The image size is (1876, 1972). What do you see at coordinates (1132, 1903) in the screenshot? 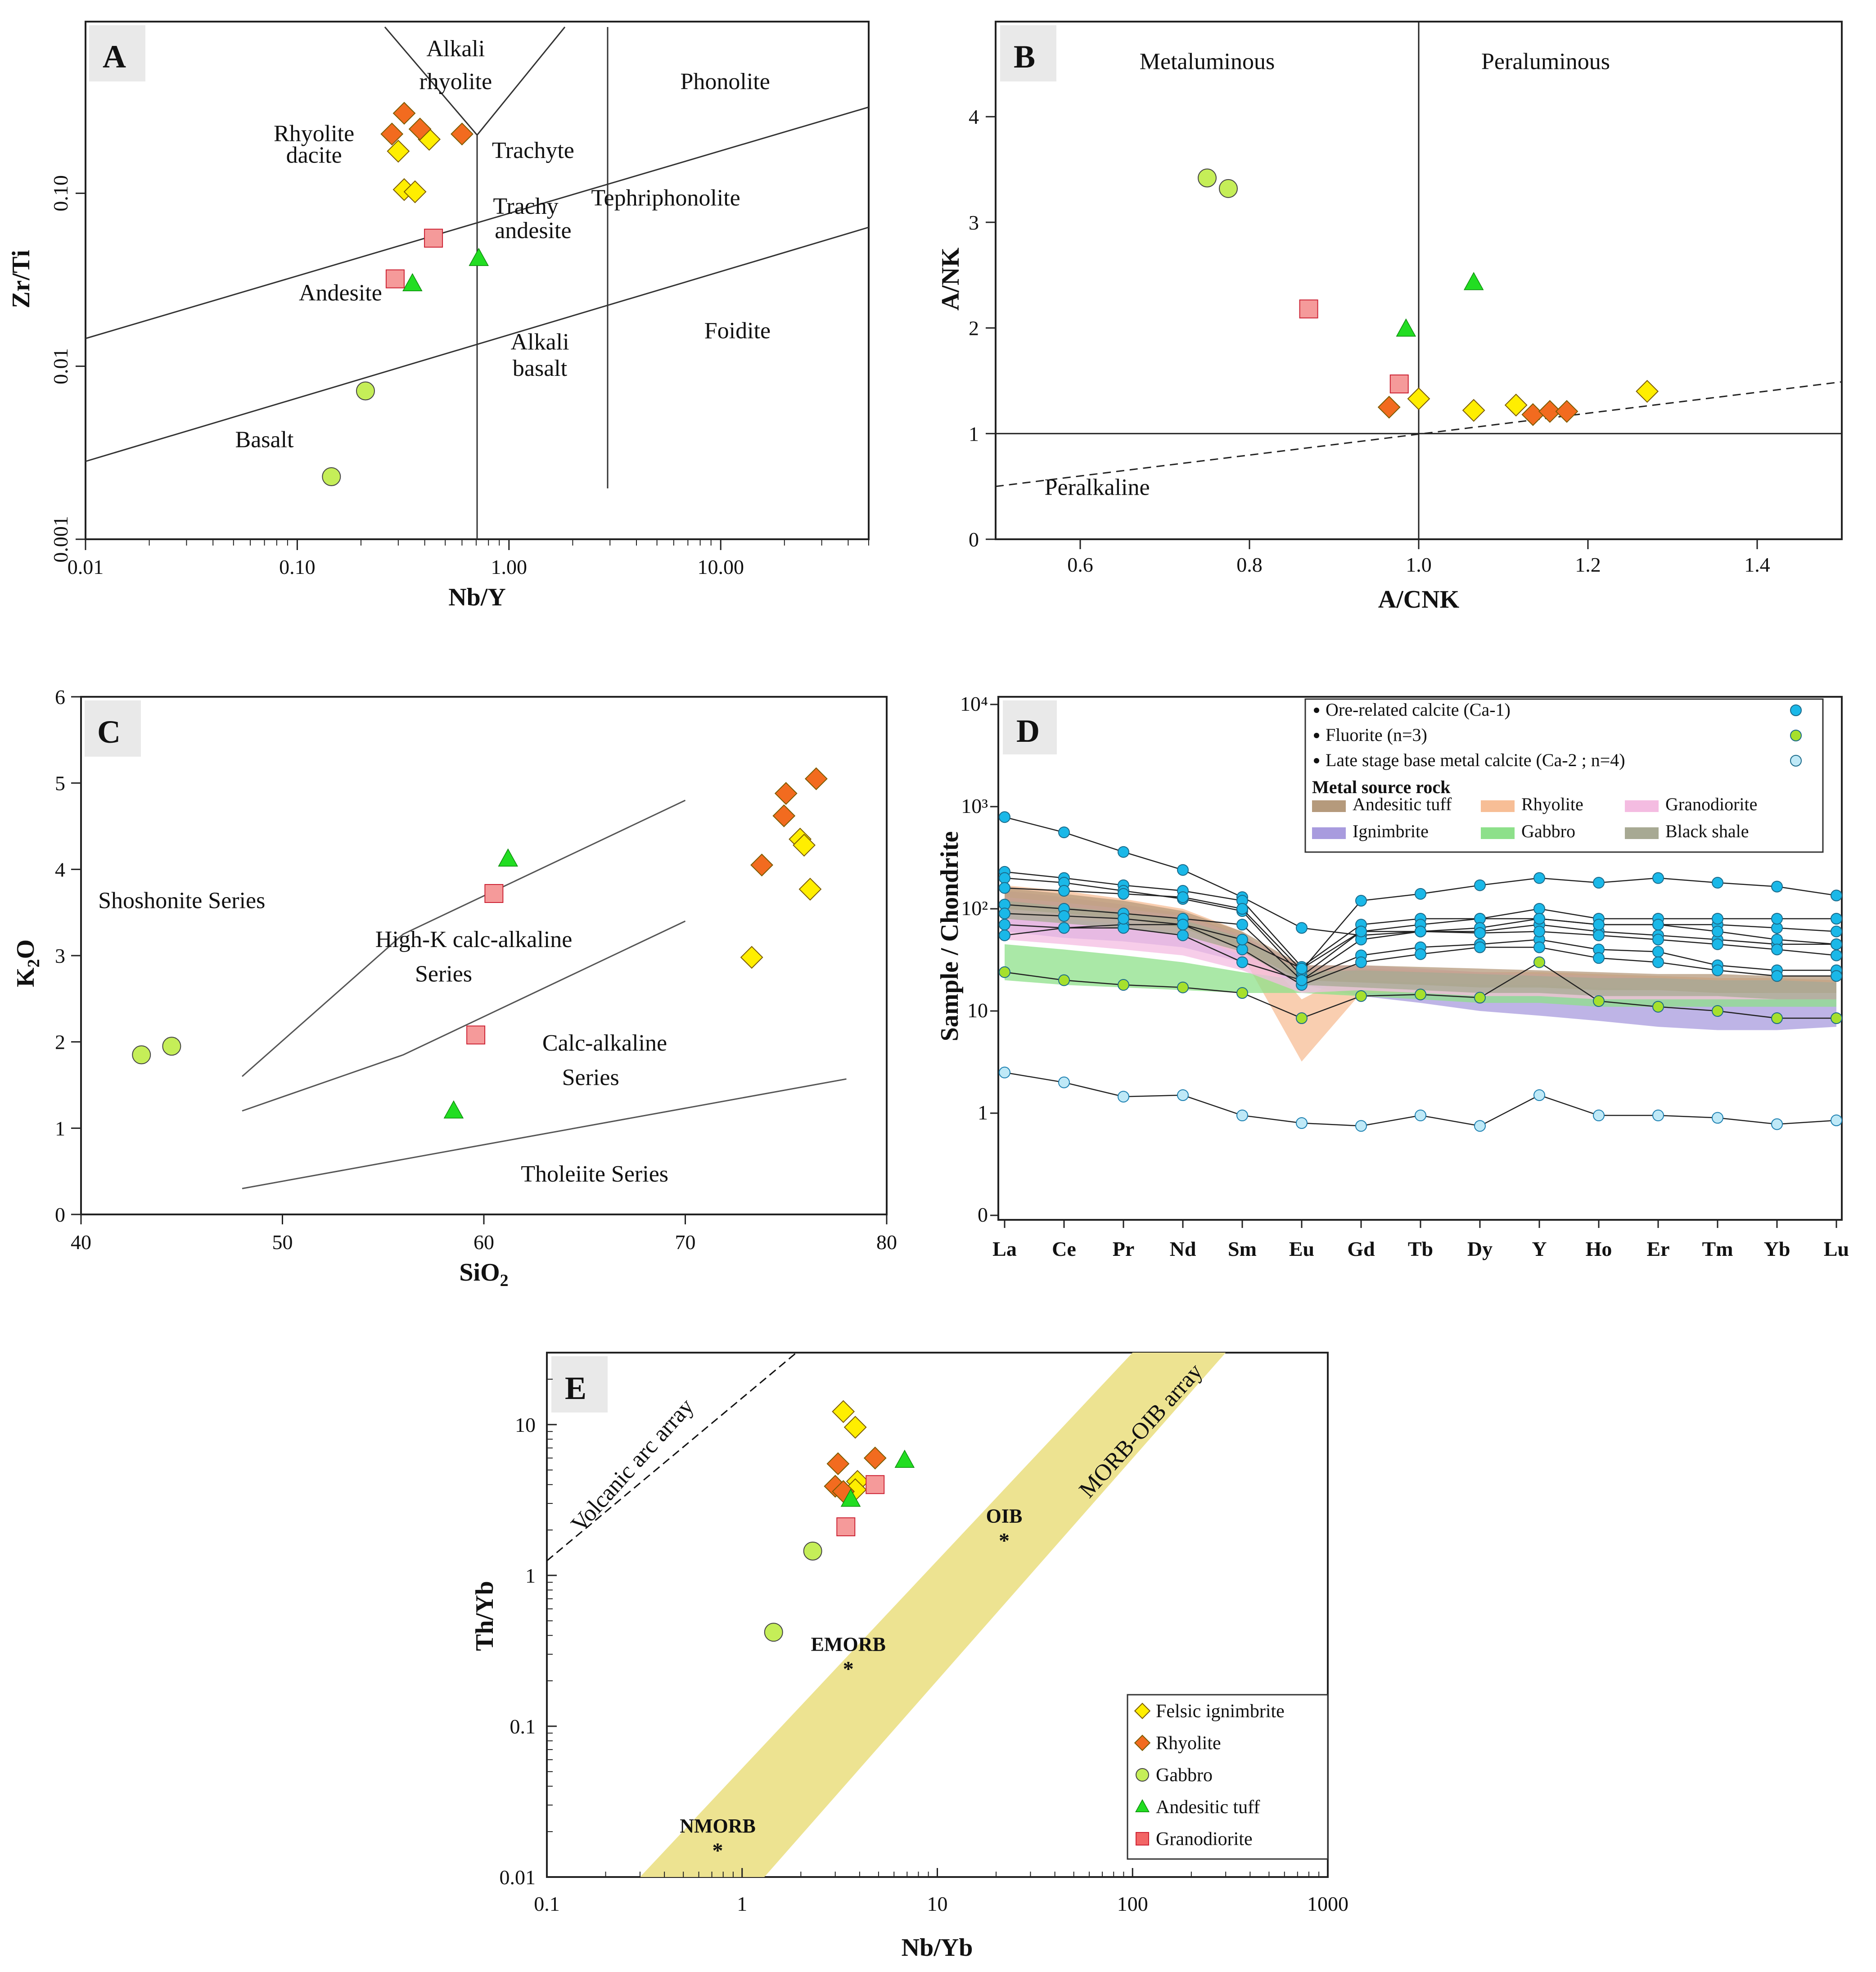
I see `panel-e-x-tick-label-100: 100` at bounding box center [1132, 1903].